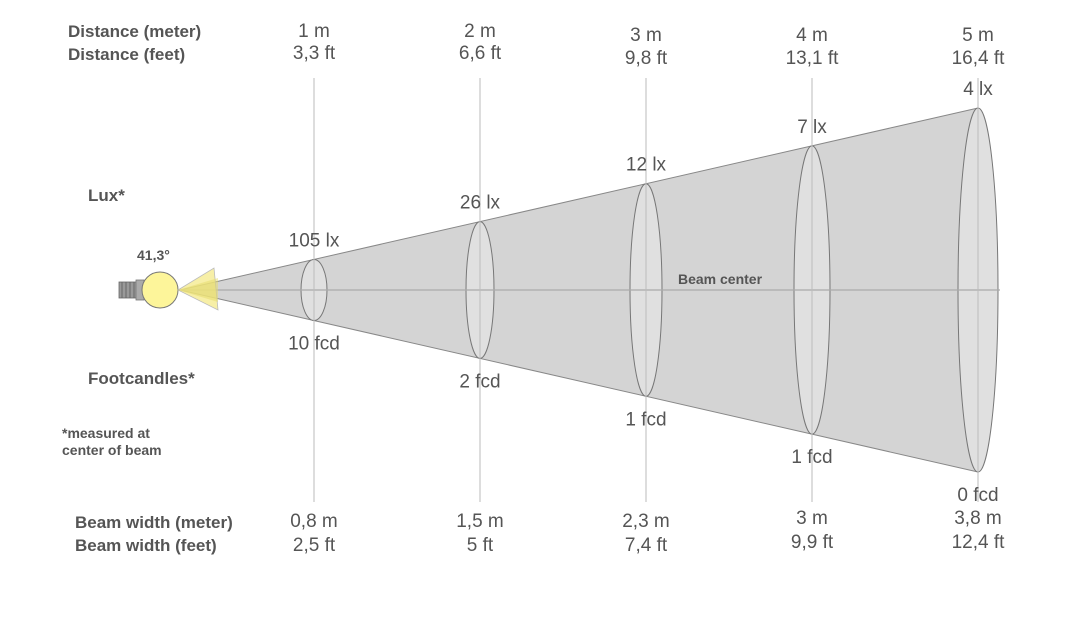 The image size is (1090, 620). Describe the element at coordinates (141, 378) in the screenshot. I see `footcandles-label: Footcandles*` at that location.